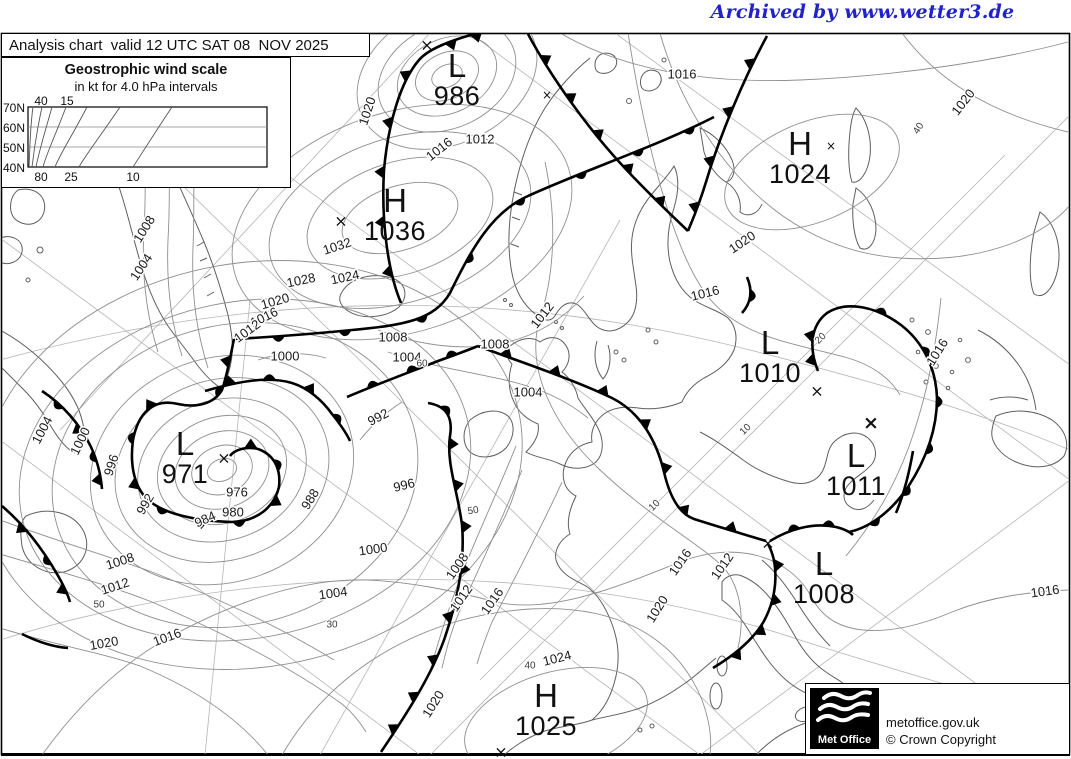  I want to click on front-trough-aegean, so click(904, 482).